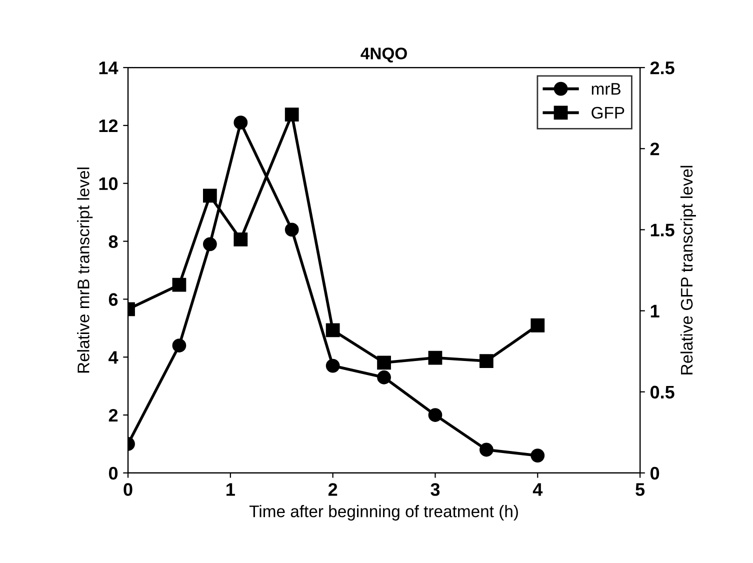 The width and height of the screenshot is (753, 563). Describe the element at coordinates (537, 489) in the screenshot. I see `x-tick-label: 4` at that location.